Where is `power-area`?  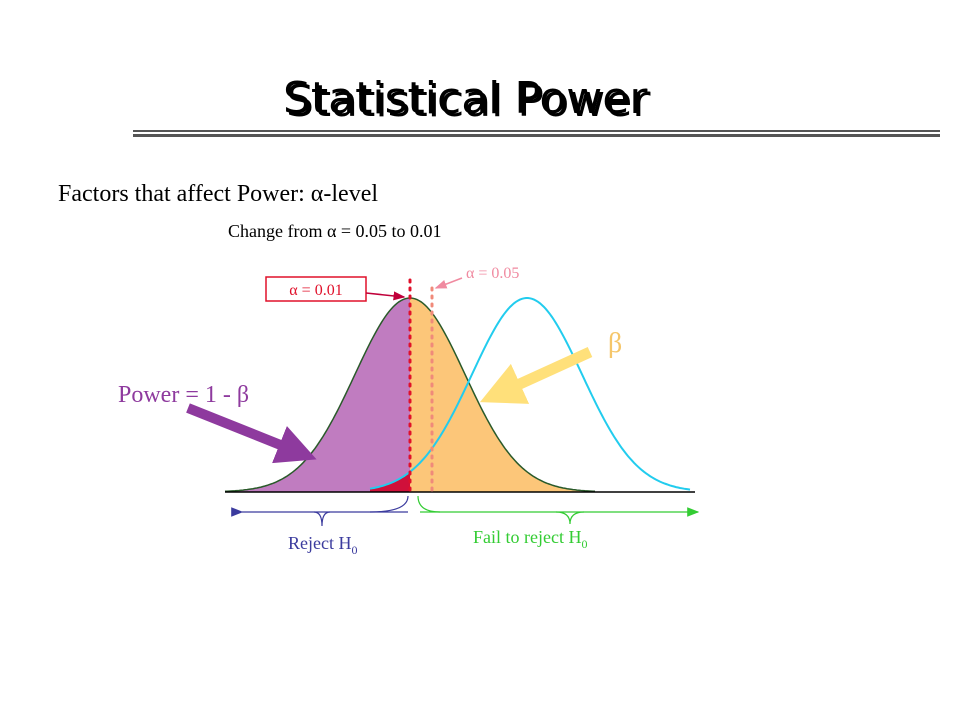
power-area is located at coordinates (317, 395).